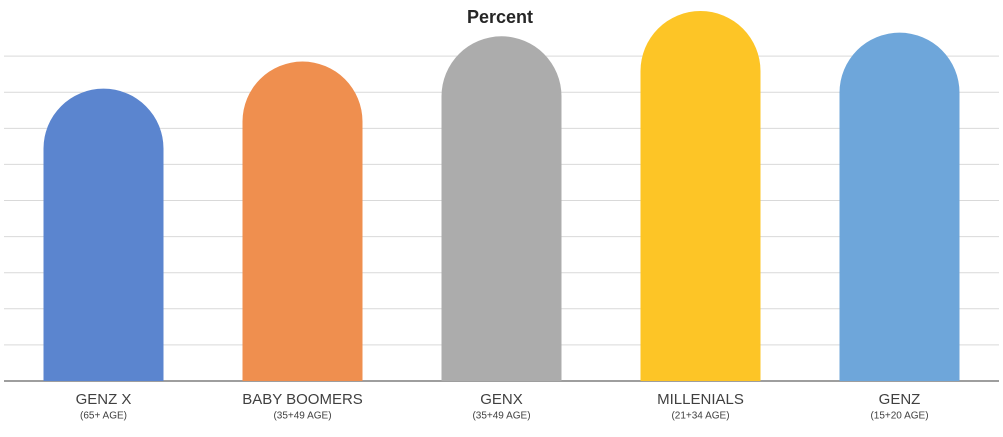 This screenshot has width=1003, height=437. What do you see at coordinates (700, 399) in the screenshot?
I see `x-tick-label: MILLENIALS` at bounding box center [700, 399].